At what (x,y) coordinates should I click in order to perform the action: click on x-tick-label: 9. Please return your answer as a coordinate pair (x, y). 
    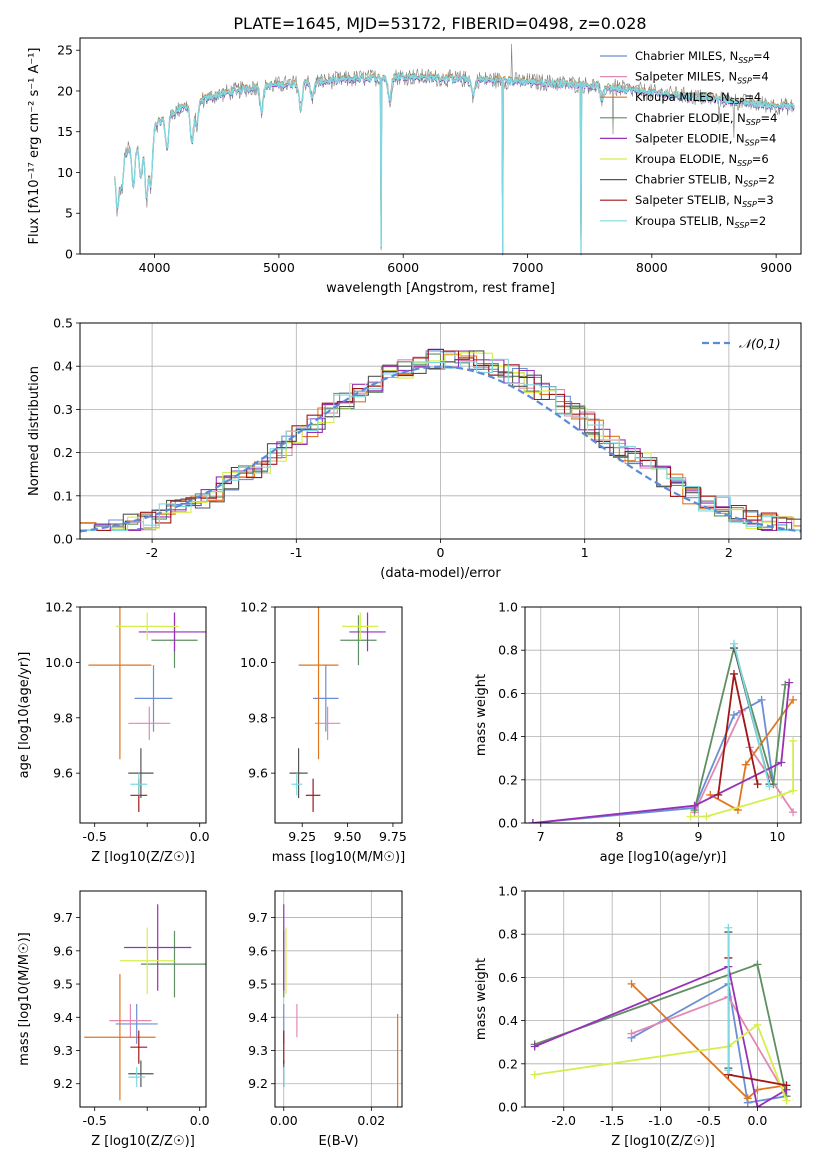
    Looking at the image, I should click on (699, 836).